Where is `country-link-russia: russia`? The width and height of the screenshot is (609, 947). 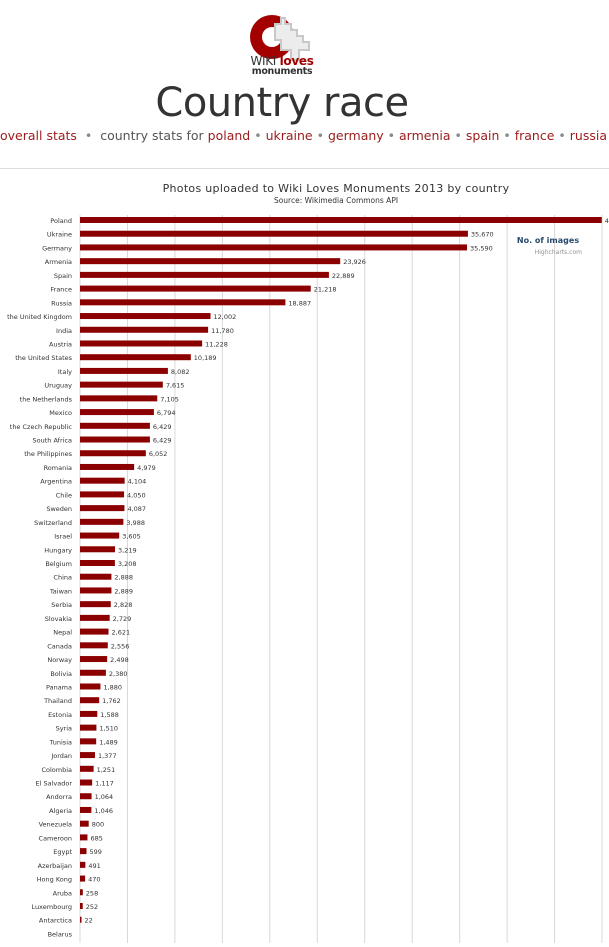
country-link-russia: russia is located at coordinates (588, 135).